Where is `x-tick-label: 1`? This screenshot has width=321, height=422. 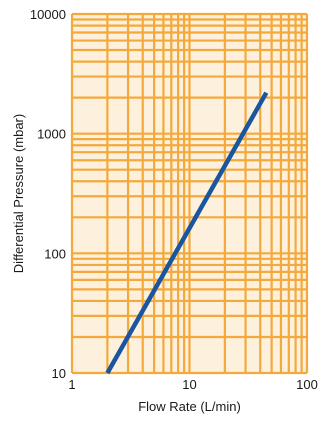 x-tick-label: 1 is located at coordinates (71, 384).